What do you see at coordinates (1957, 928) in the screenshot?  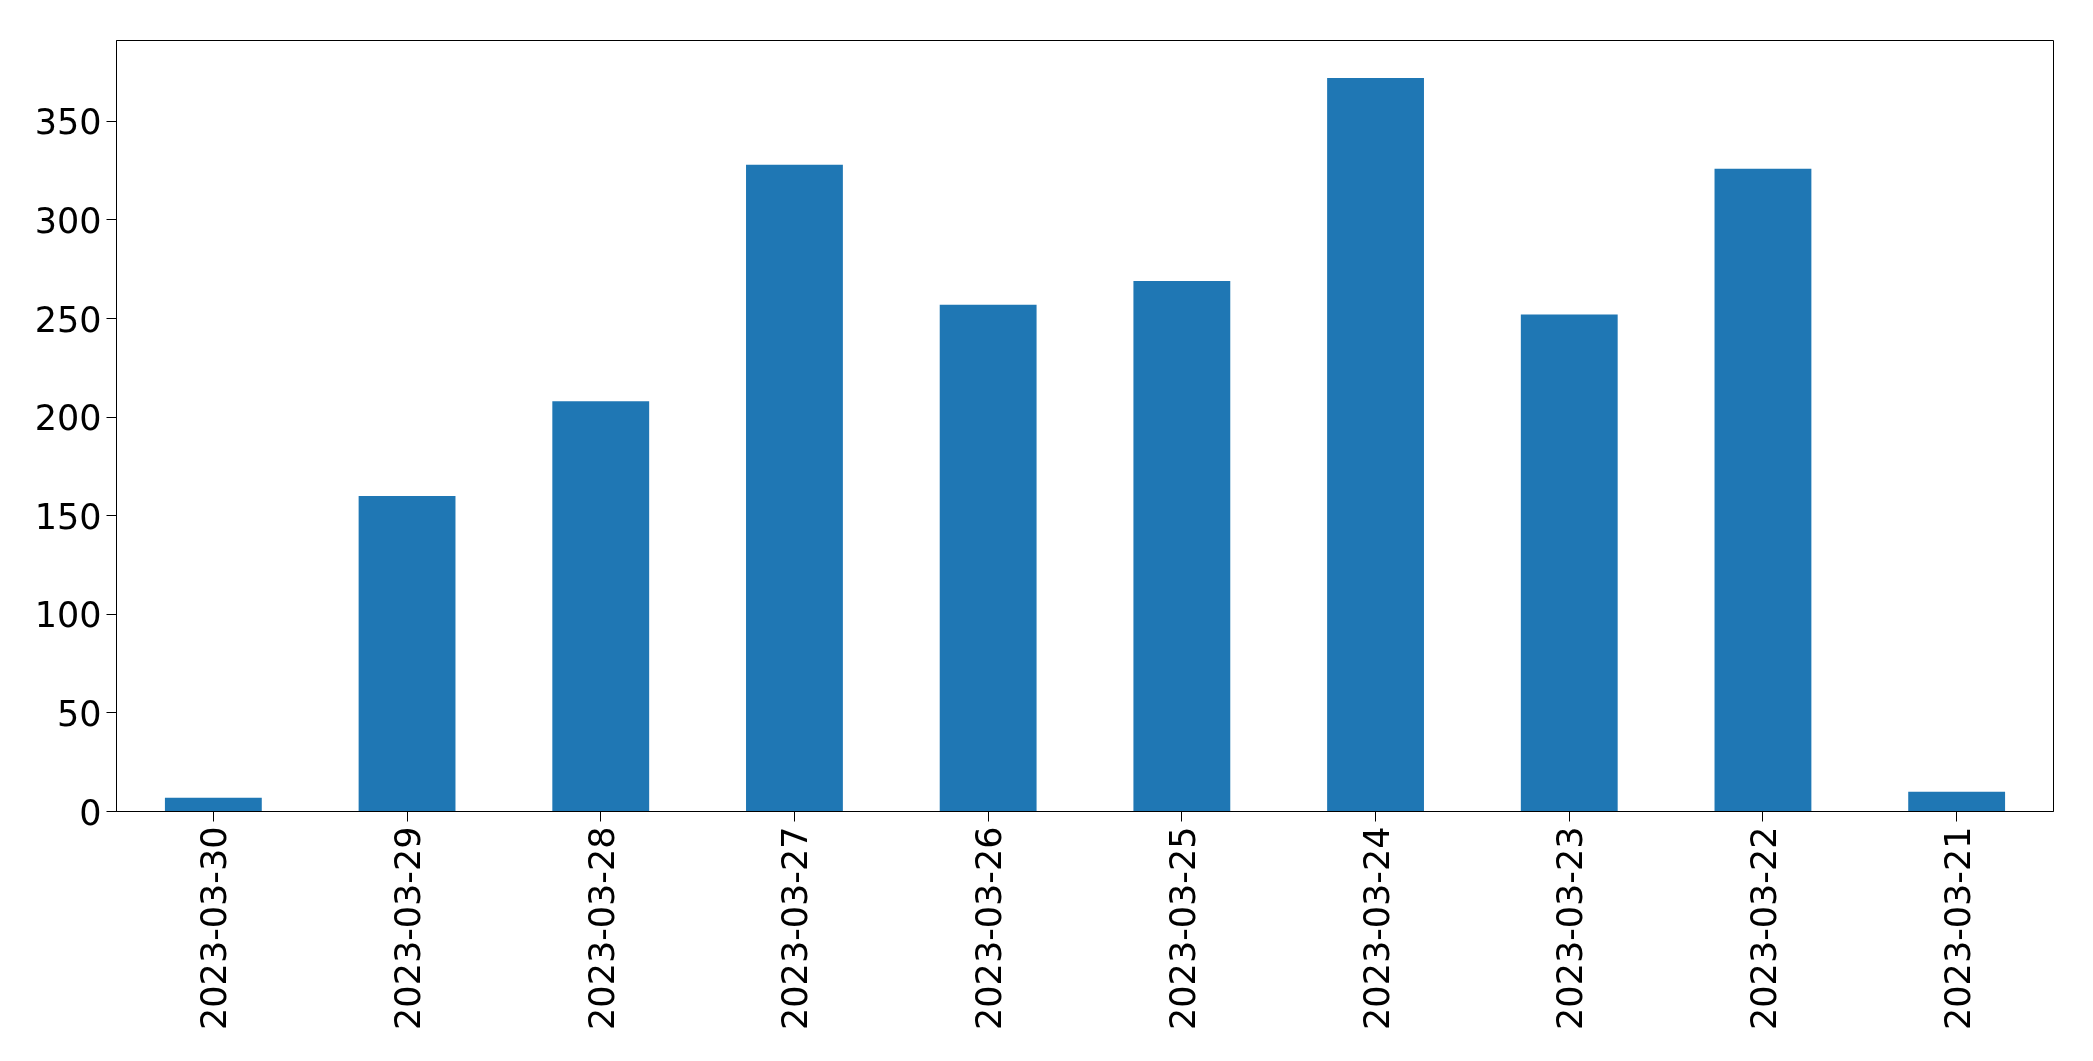 I see `x-tick-label: 2023-03-21` at bounding box center [1957, 928].